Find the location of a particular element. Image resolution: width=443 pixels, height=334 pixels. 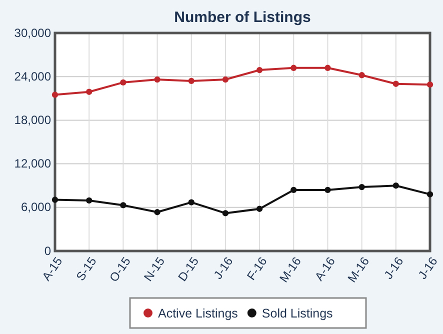

y-tick-label: 30,000 is located at coordinates (33, 33).